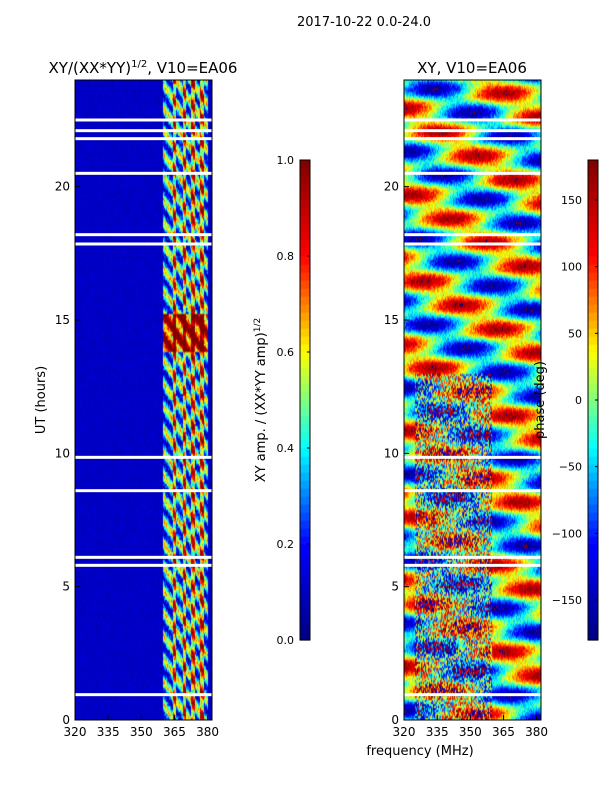  What do you see at coordinates (404, 732) in the screenshot?
I see `x-tick-label: 320` at bounding box center [404, 732].